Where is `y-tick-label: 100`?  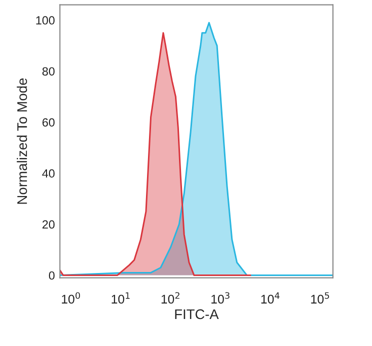 y-tick-label: 100 is located at coordinates (45, 20).